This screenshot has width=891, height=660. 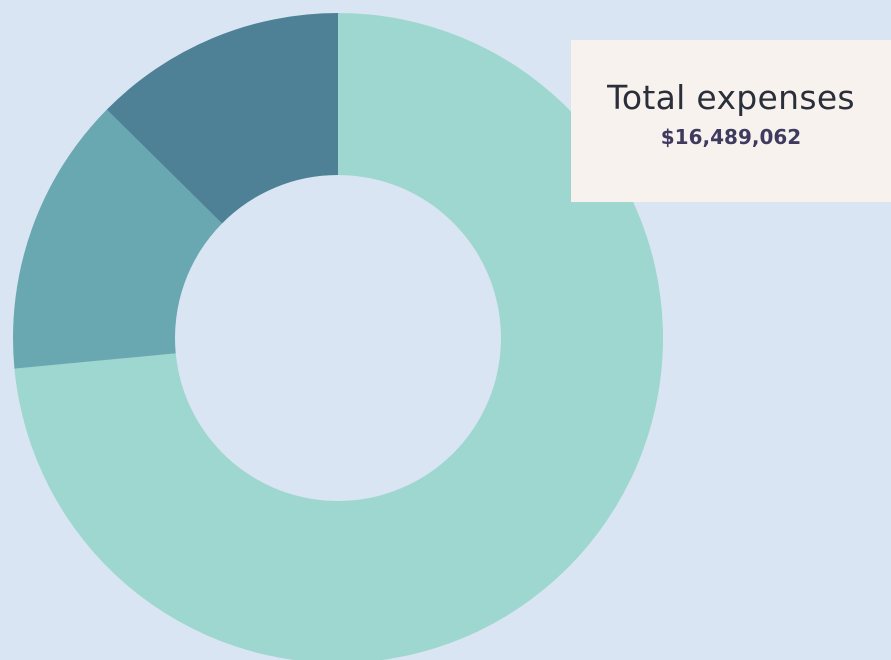 What do you see at coordinates (731, 137) in the screenshot?
I see `tooltip-value: $16,489,062` at bounding box center [731, 137].